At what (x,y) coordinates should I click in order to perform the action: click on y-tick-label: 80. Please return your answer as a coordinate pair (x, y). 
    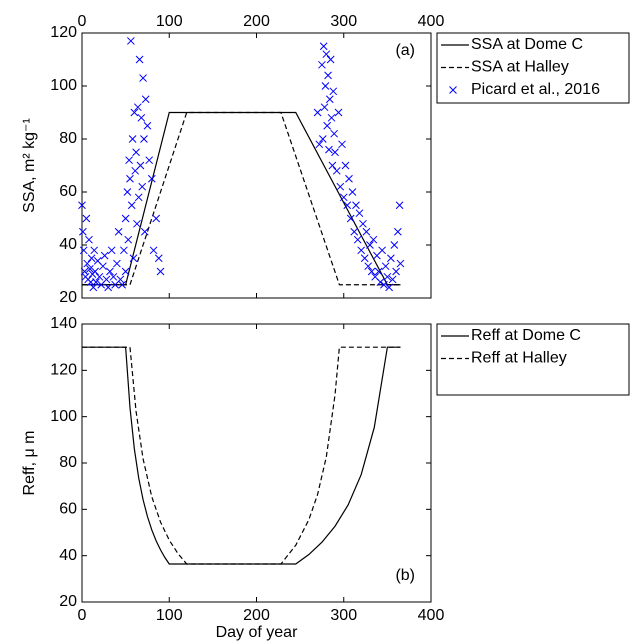
    Looking at the image, I should click on (68, 462).